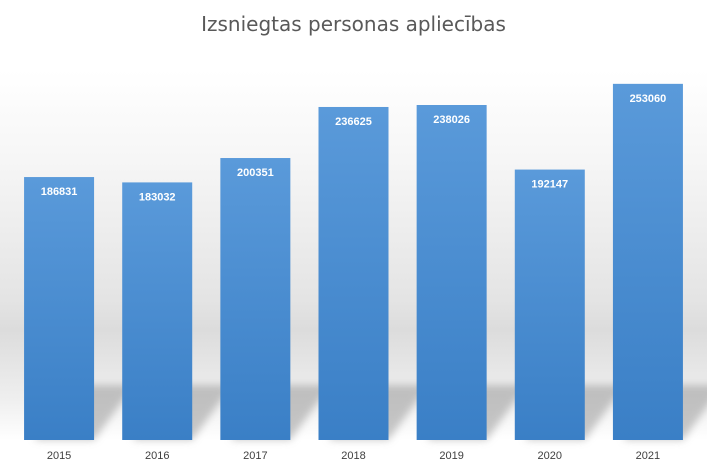  I want to click on data-label-2017: 200351, so click(255, 173).